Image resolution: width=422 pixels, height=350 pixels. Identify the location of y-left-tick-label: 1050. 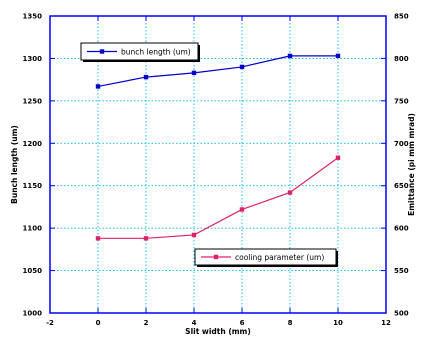
(33, 271).